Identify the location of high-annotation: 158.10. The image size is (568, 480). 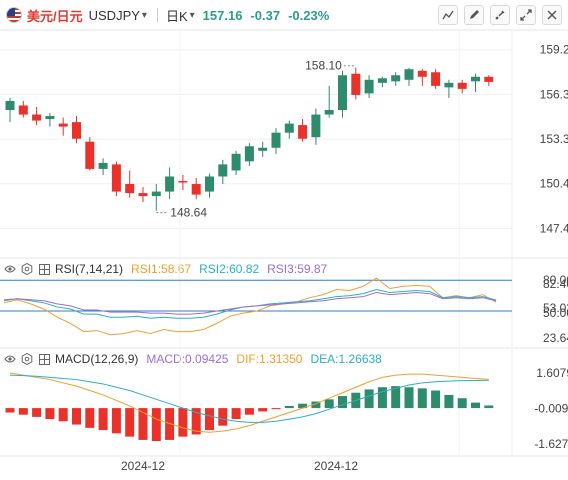
(323, 66).